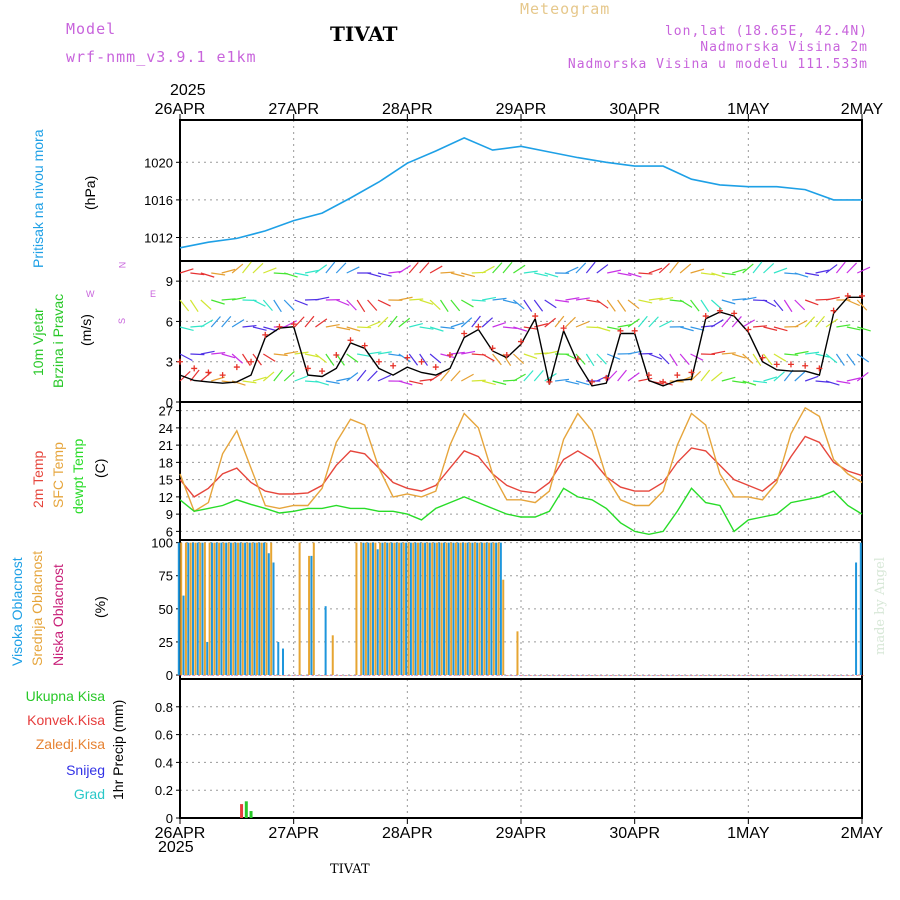 The image size is (900, 900). I want to click on x-tick-label-bottom: 29APR, so click(521, 833).